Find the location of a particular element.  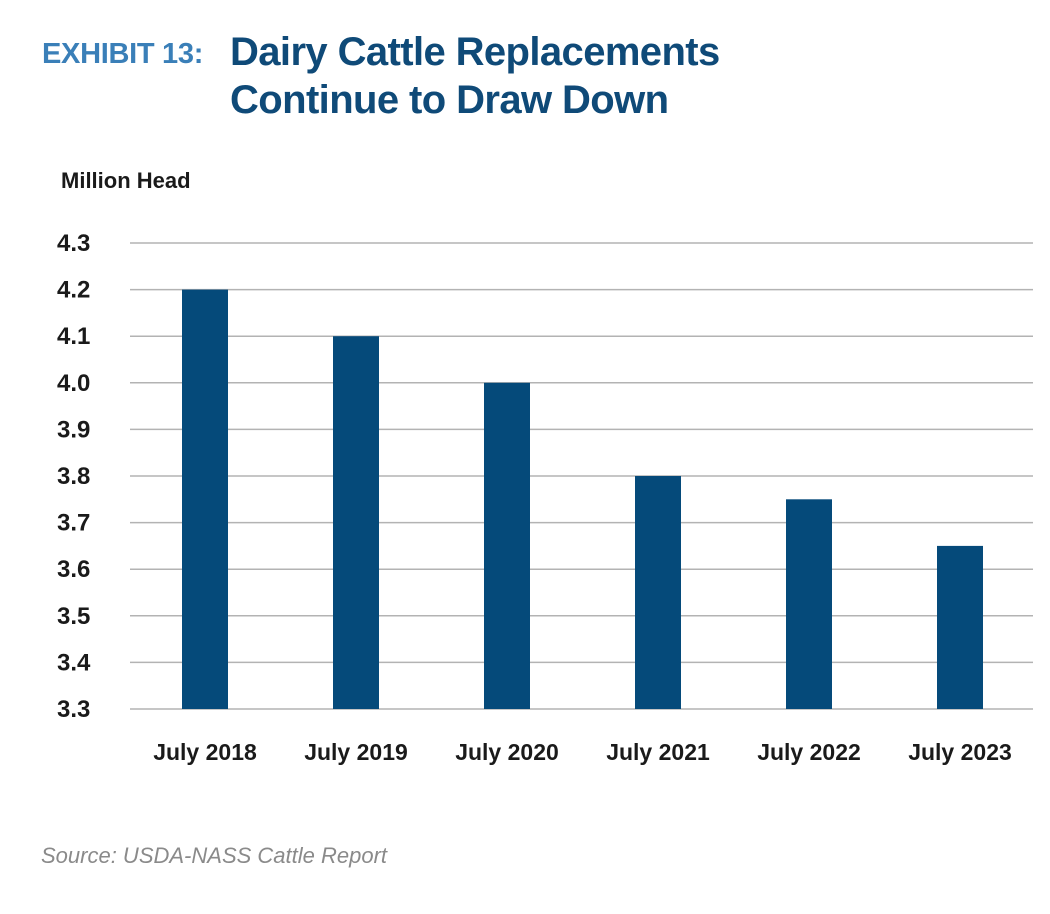

y-tick-label: 4.0 is located at coordinates (73, 383).